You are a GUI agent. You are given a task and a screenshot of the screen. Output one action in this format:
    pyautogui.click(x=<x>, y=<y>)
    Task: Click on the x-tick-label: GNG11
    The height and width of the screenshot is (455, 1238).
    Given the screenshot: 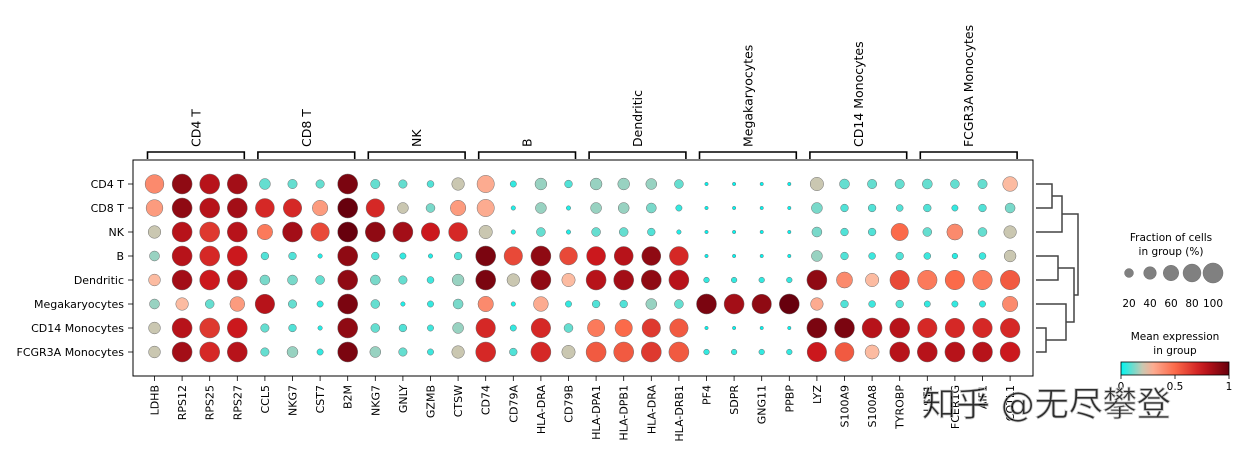 What is the action you would take?
    pyautogui.click(x=762, y=404)
    